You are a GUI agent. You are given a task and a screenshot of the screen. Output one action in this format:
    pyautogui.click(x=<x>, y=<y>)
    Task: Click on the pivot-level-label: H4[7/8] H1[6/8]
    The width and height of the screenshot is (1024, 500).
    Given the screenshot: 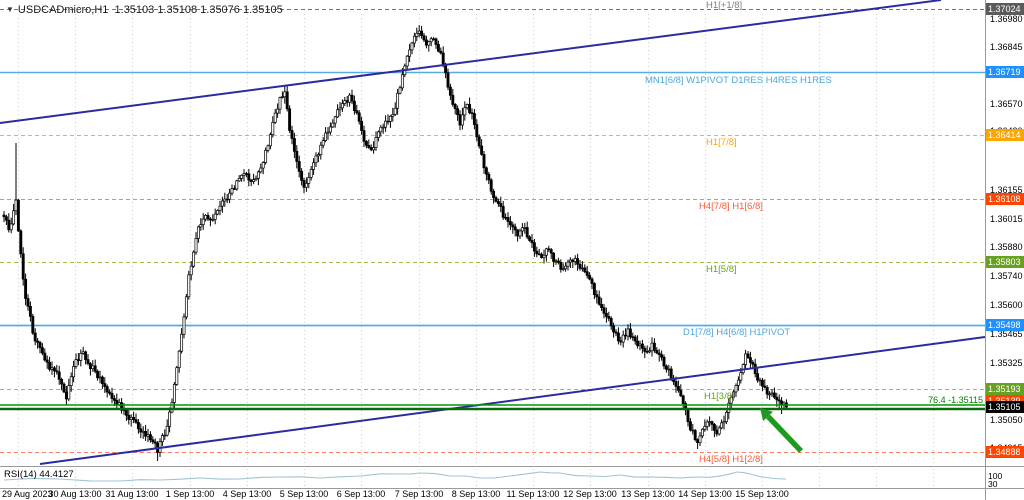 What is the action you would take?
    pyautogui.click(x=731, y=206)
    